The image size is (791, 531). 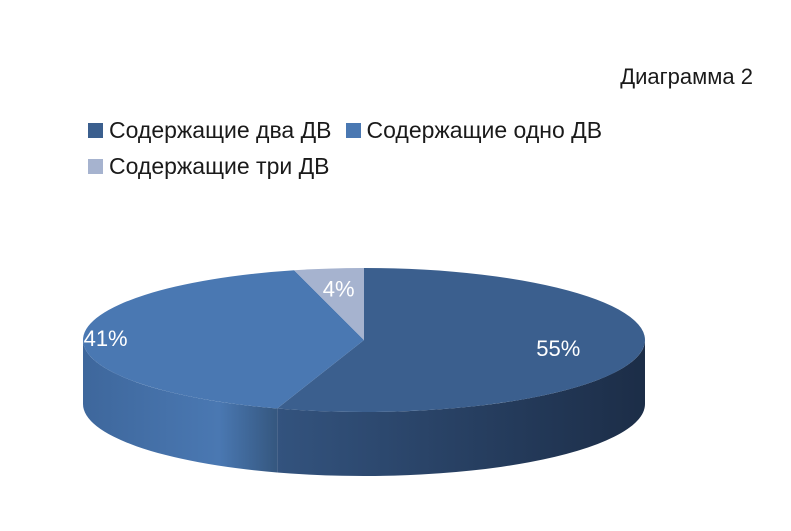 I want to click on legend-label-one: Содержащие одно ДВ, so click(x=484, y=129).